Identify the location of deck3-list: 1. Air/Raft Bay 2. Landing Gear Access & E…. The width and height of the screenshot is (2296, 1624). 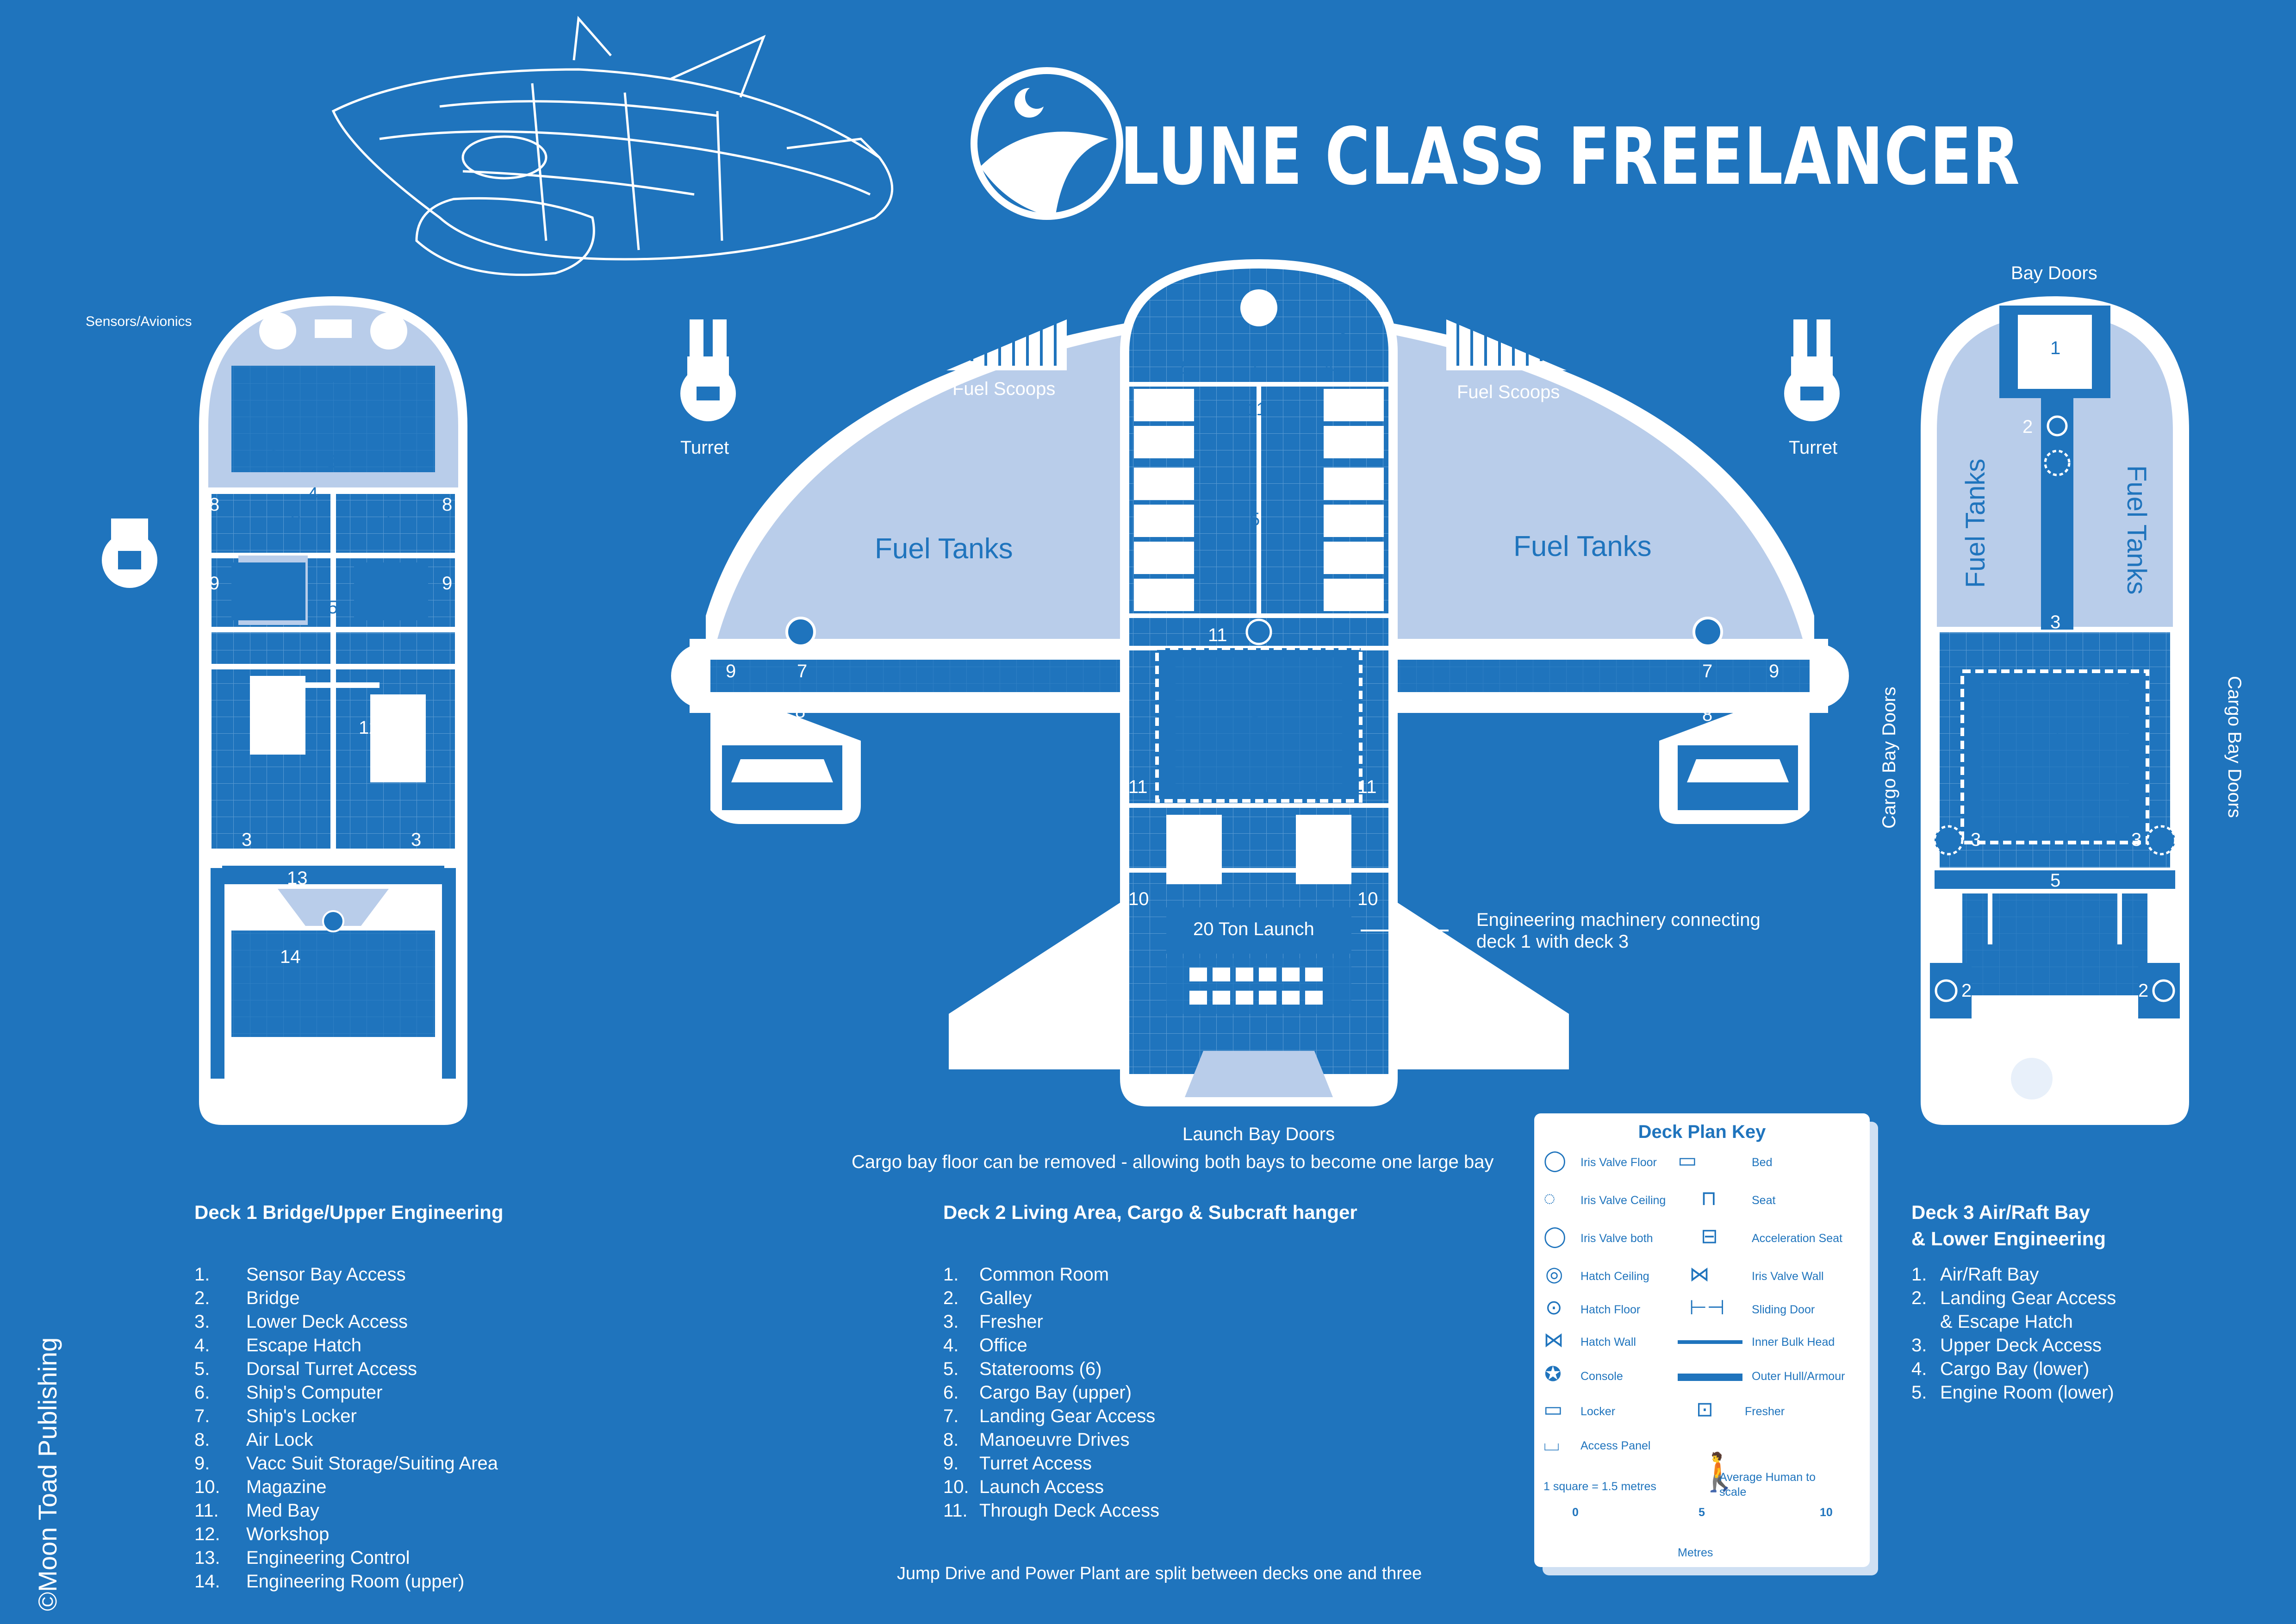
(2013, 1334).